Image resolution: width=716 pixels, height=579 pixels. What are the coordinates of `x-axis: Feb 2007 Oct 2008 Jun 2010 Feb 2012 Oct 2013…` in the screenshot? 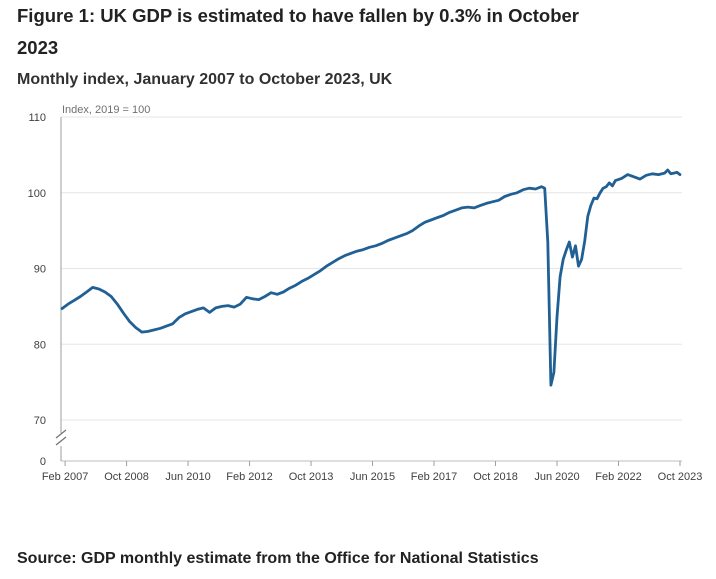 It's located at (372, 472).